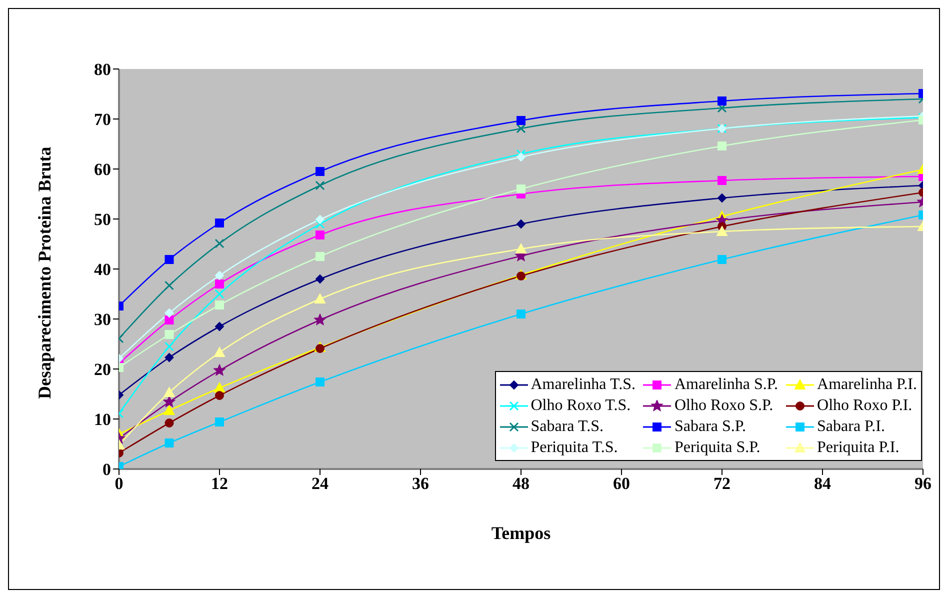 This screenshot has width=944, height=594. I want to click on y-tick-label: 60, so click(102, 170).